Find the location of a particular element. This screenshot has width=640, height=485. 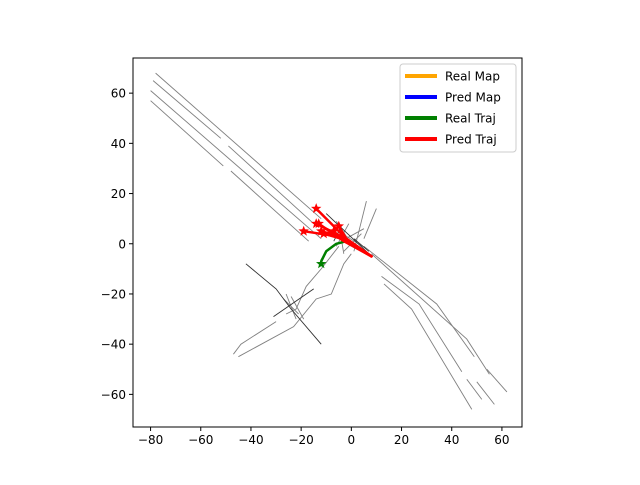

trajectories-layer is located at coordinates (335, 236).